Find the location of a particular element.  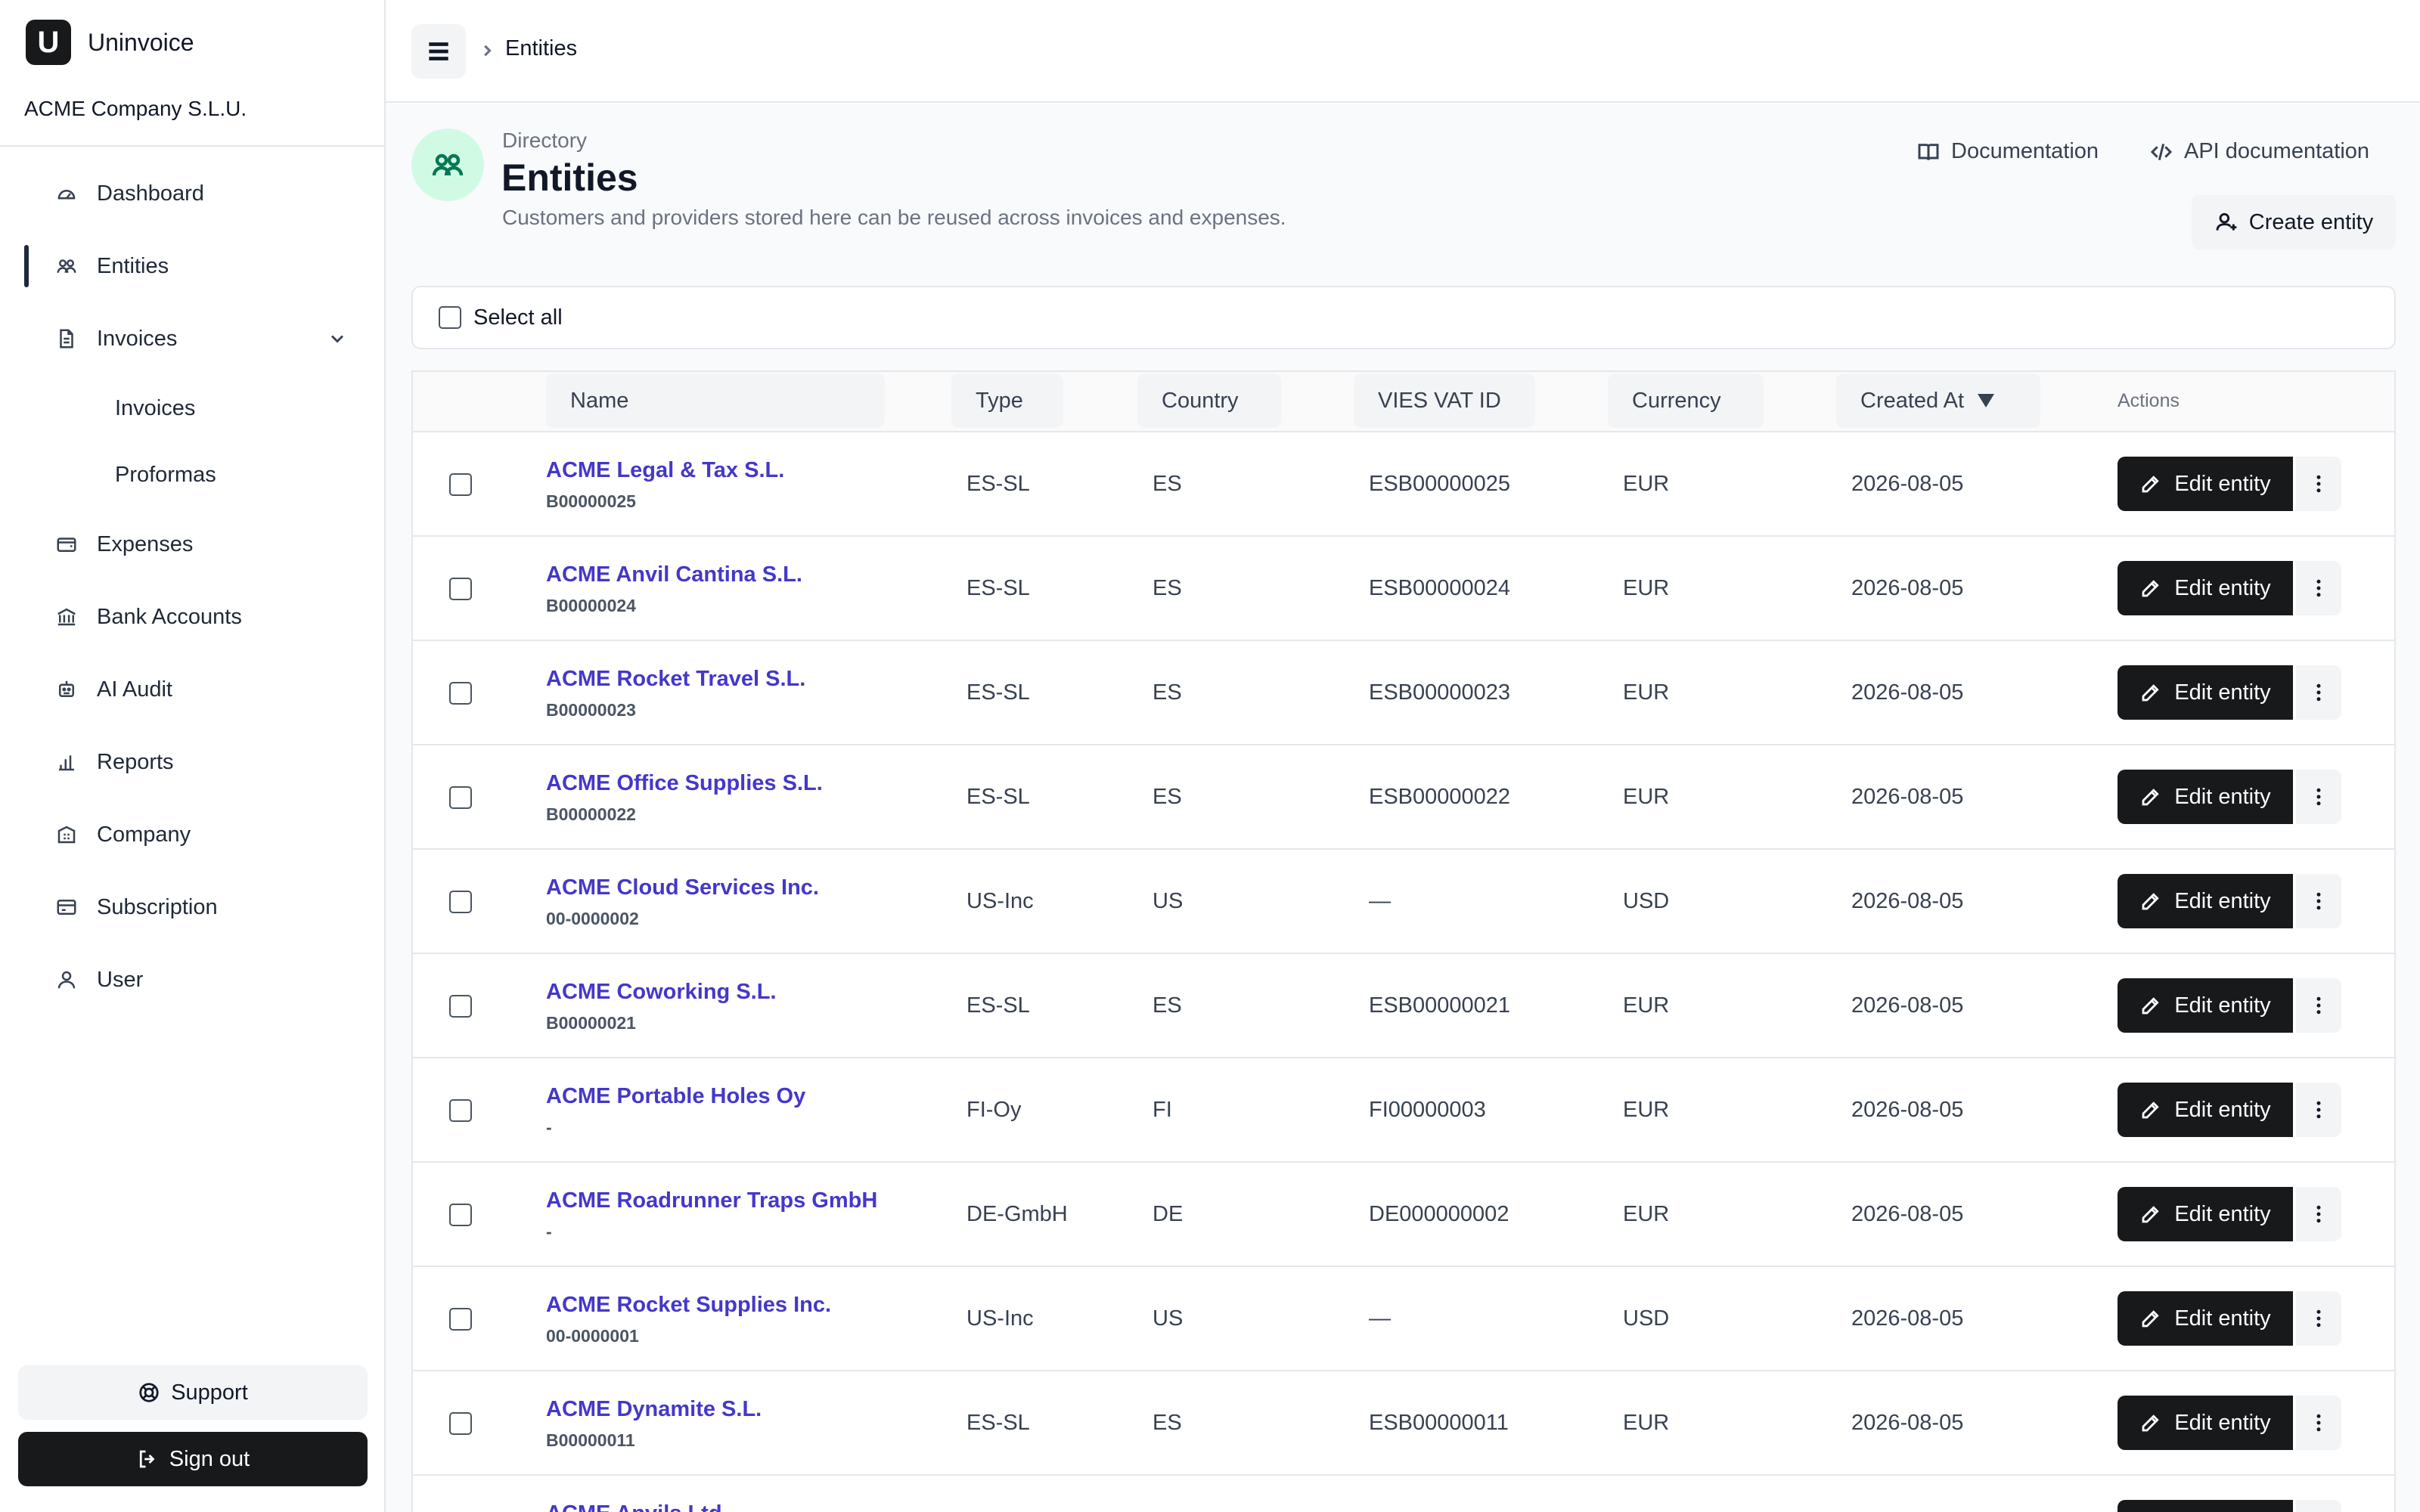

entity-name-link: ACME Rocket Travel S.L. is located at coordinates (676, 679).